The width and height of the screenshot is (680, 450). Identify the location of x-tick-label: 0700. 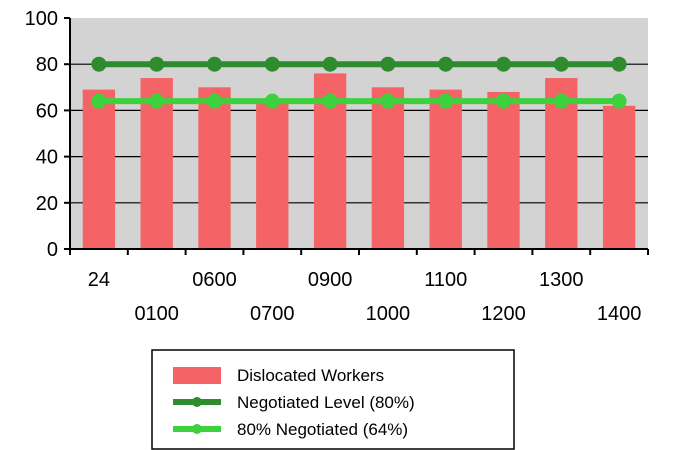
(272, 314).